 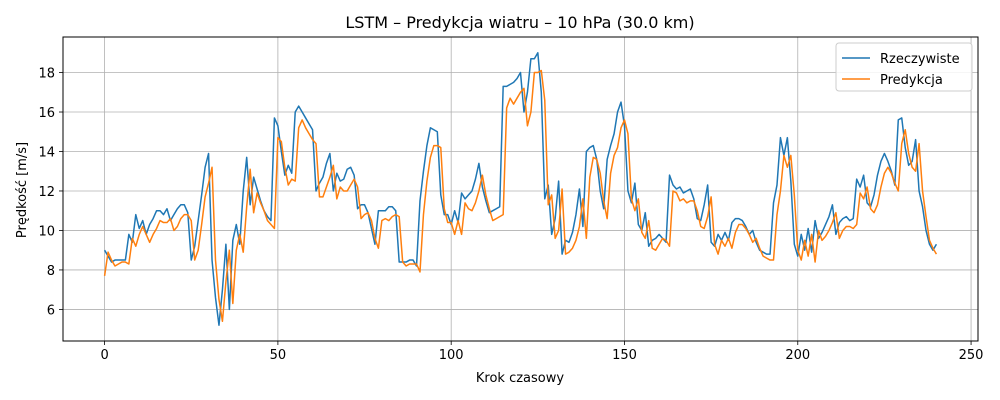 I want to click on y-tick-label: 10, so click(x=46, y=231).